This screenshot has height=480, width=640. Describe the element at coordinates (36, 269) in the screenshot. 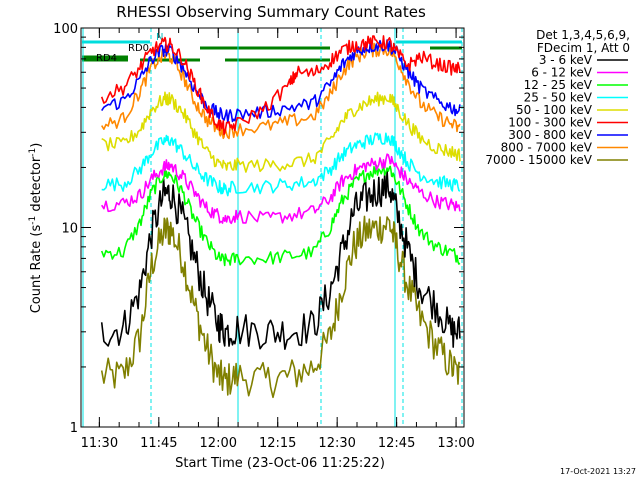

I see `y-axis-title-main: Count Rate (s` at that location.